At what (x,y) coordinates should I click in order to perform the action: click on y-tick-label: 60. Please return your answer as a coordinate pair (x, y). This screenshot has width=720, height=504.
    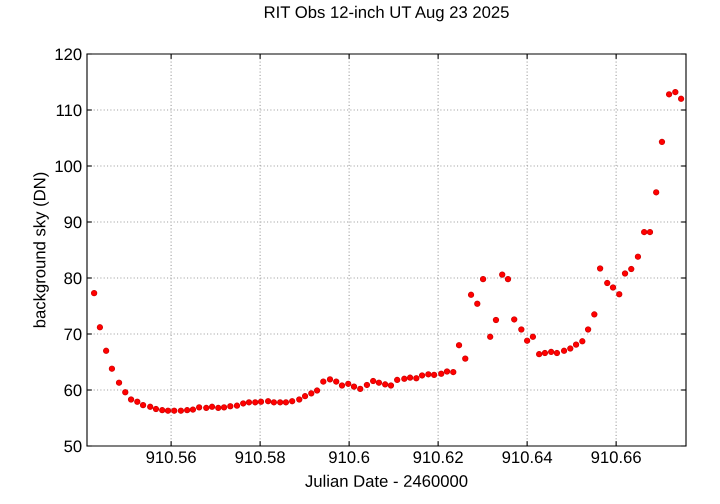
    Looking at the image, I should click on (73, 390).